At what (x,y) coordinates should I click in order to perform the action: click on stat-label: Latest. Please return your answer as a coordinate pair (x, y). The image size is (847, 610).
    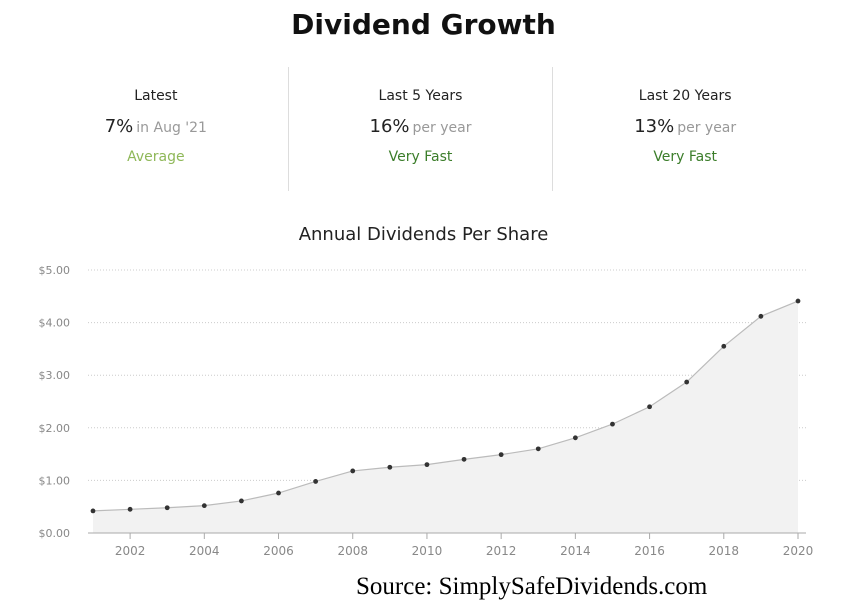
    Looking at the image, I should click on (156, 96).